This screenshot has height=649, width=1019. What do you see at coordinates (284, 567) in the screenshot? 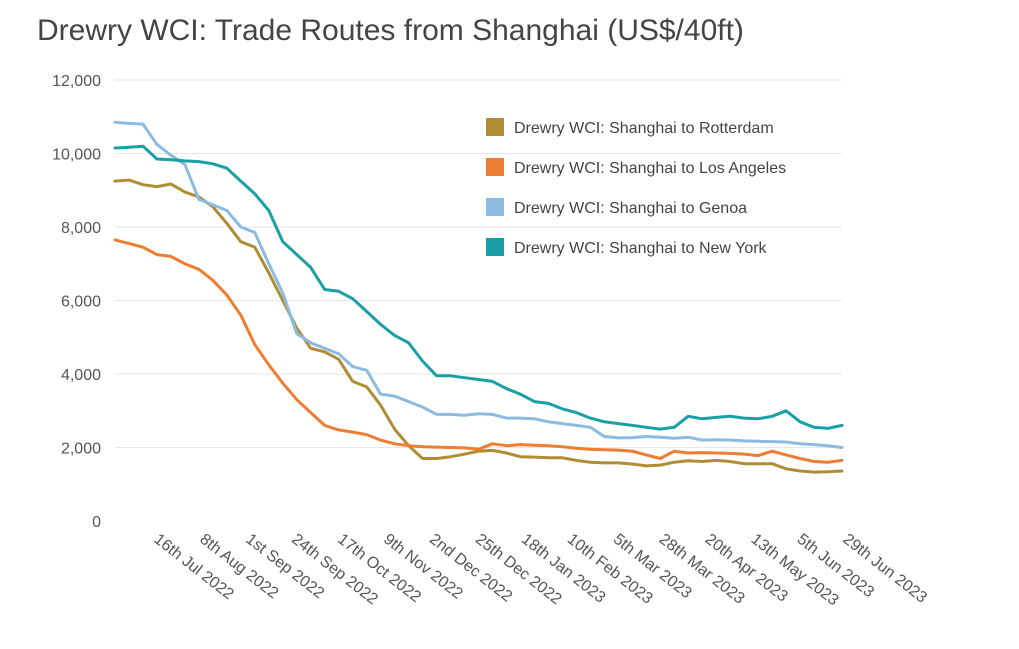
I see `x-tick-label: 1st Sep 2022` at bounding box center [284, 567].